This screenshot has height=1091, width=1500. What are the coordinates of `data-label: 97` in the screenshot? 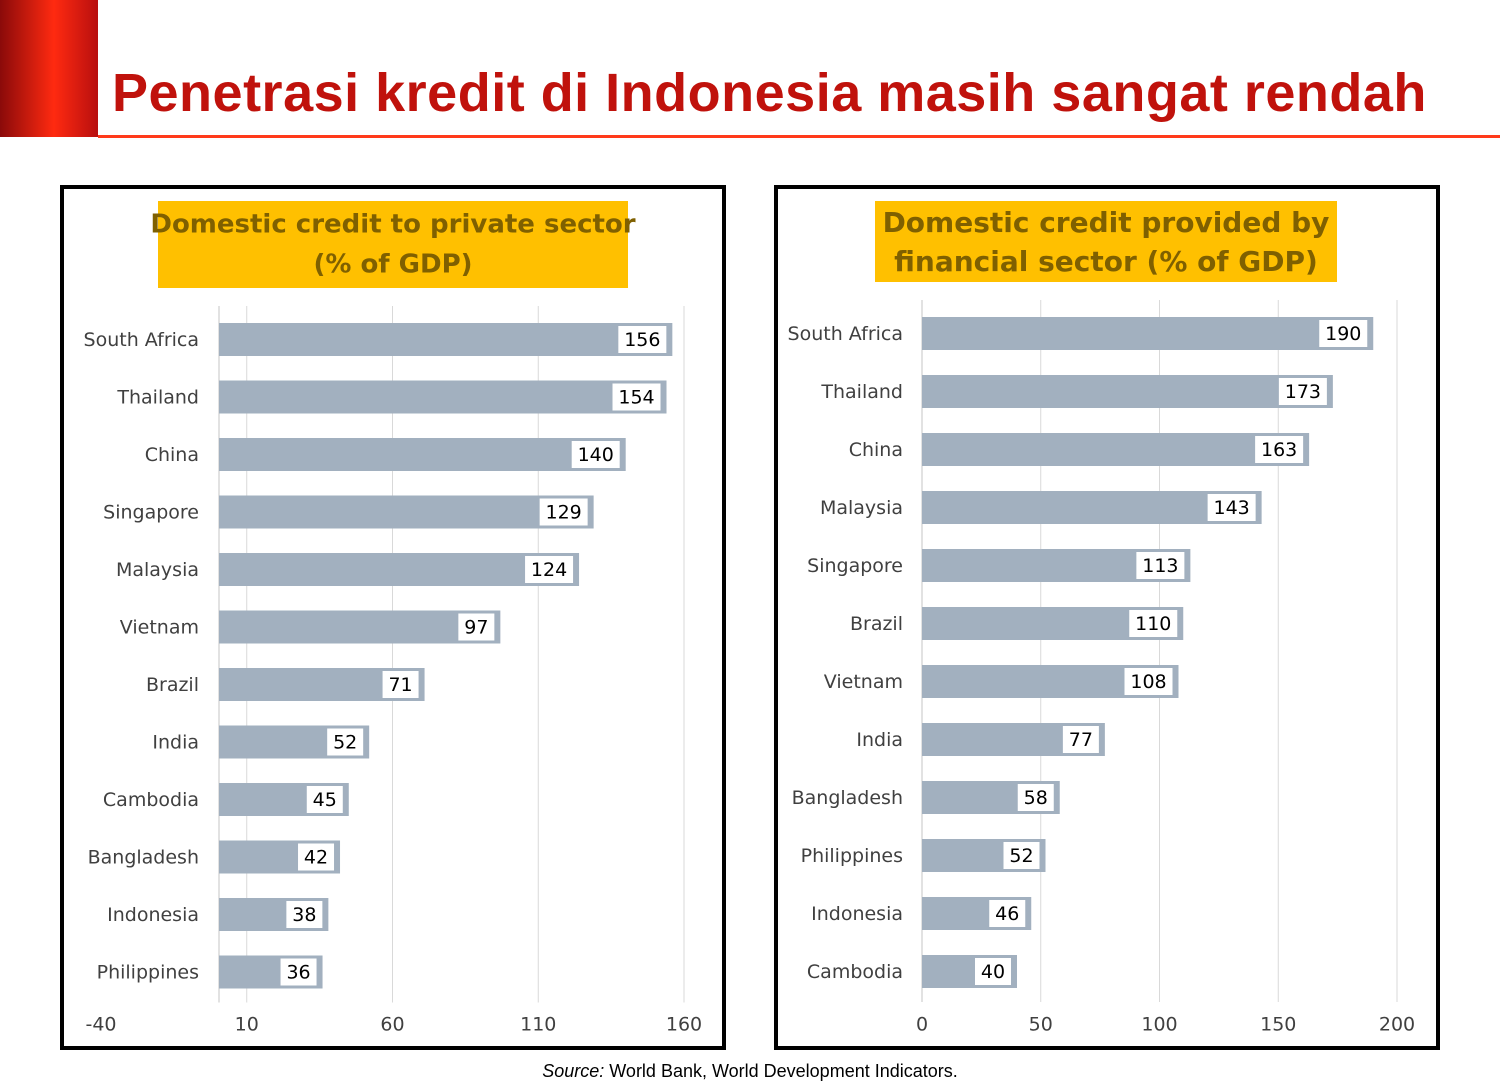 It's located at (476, 628).